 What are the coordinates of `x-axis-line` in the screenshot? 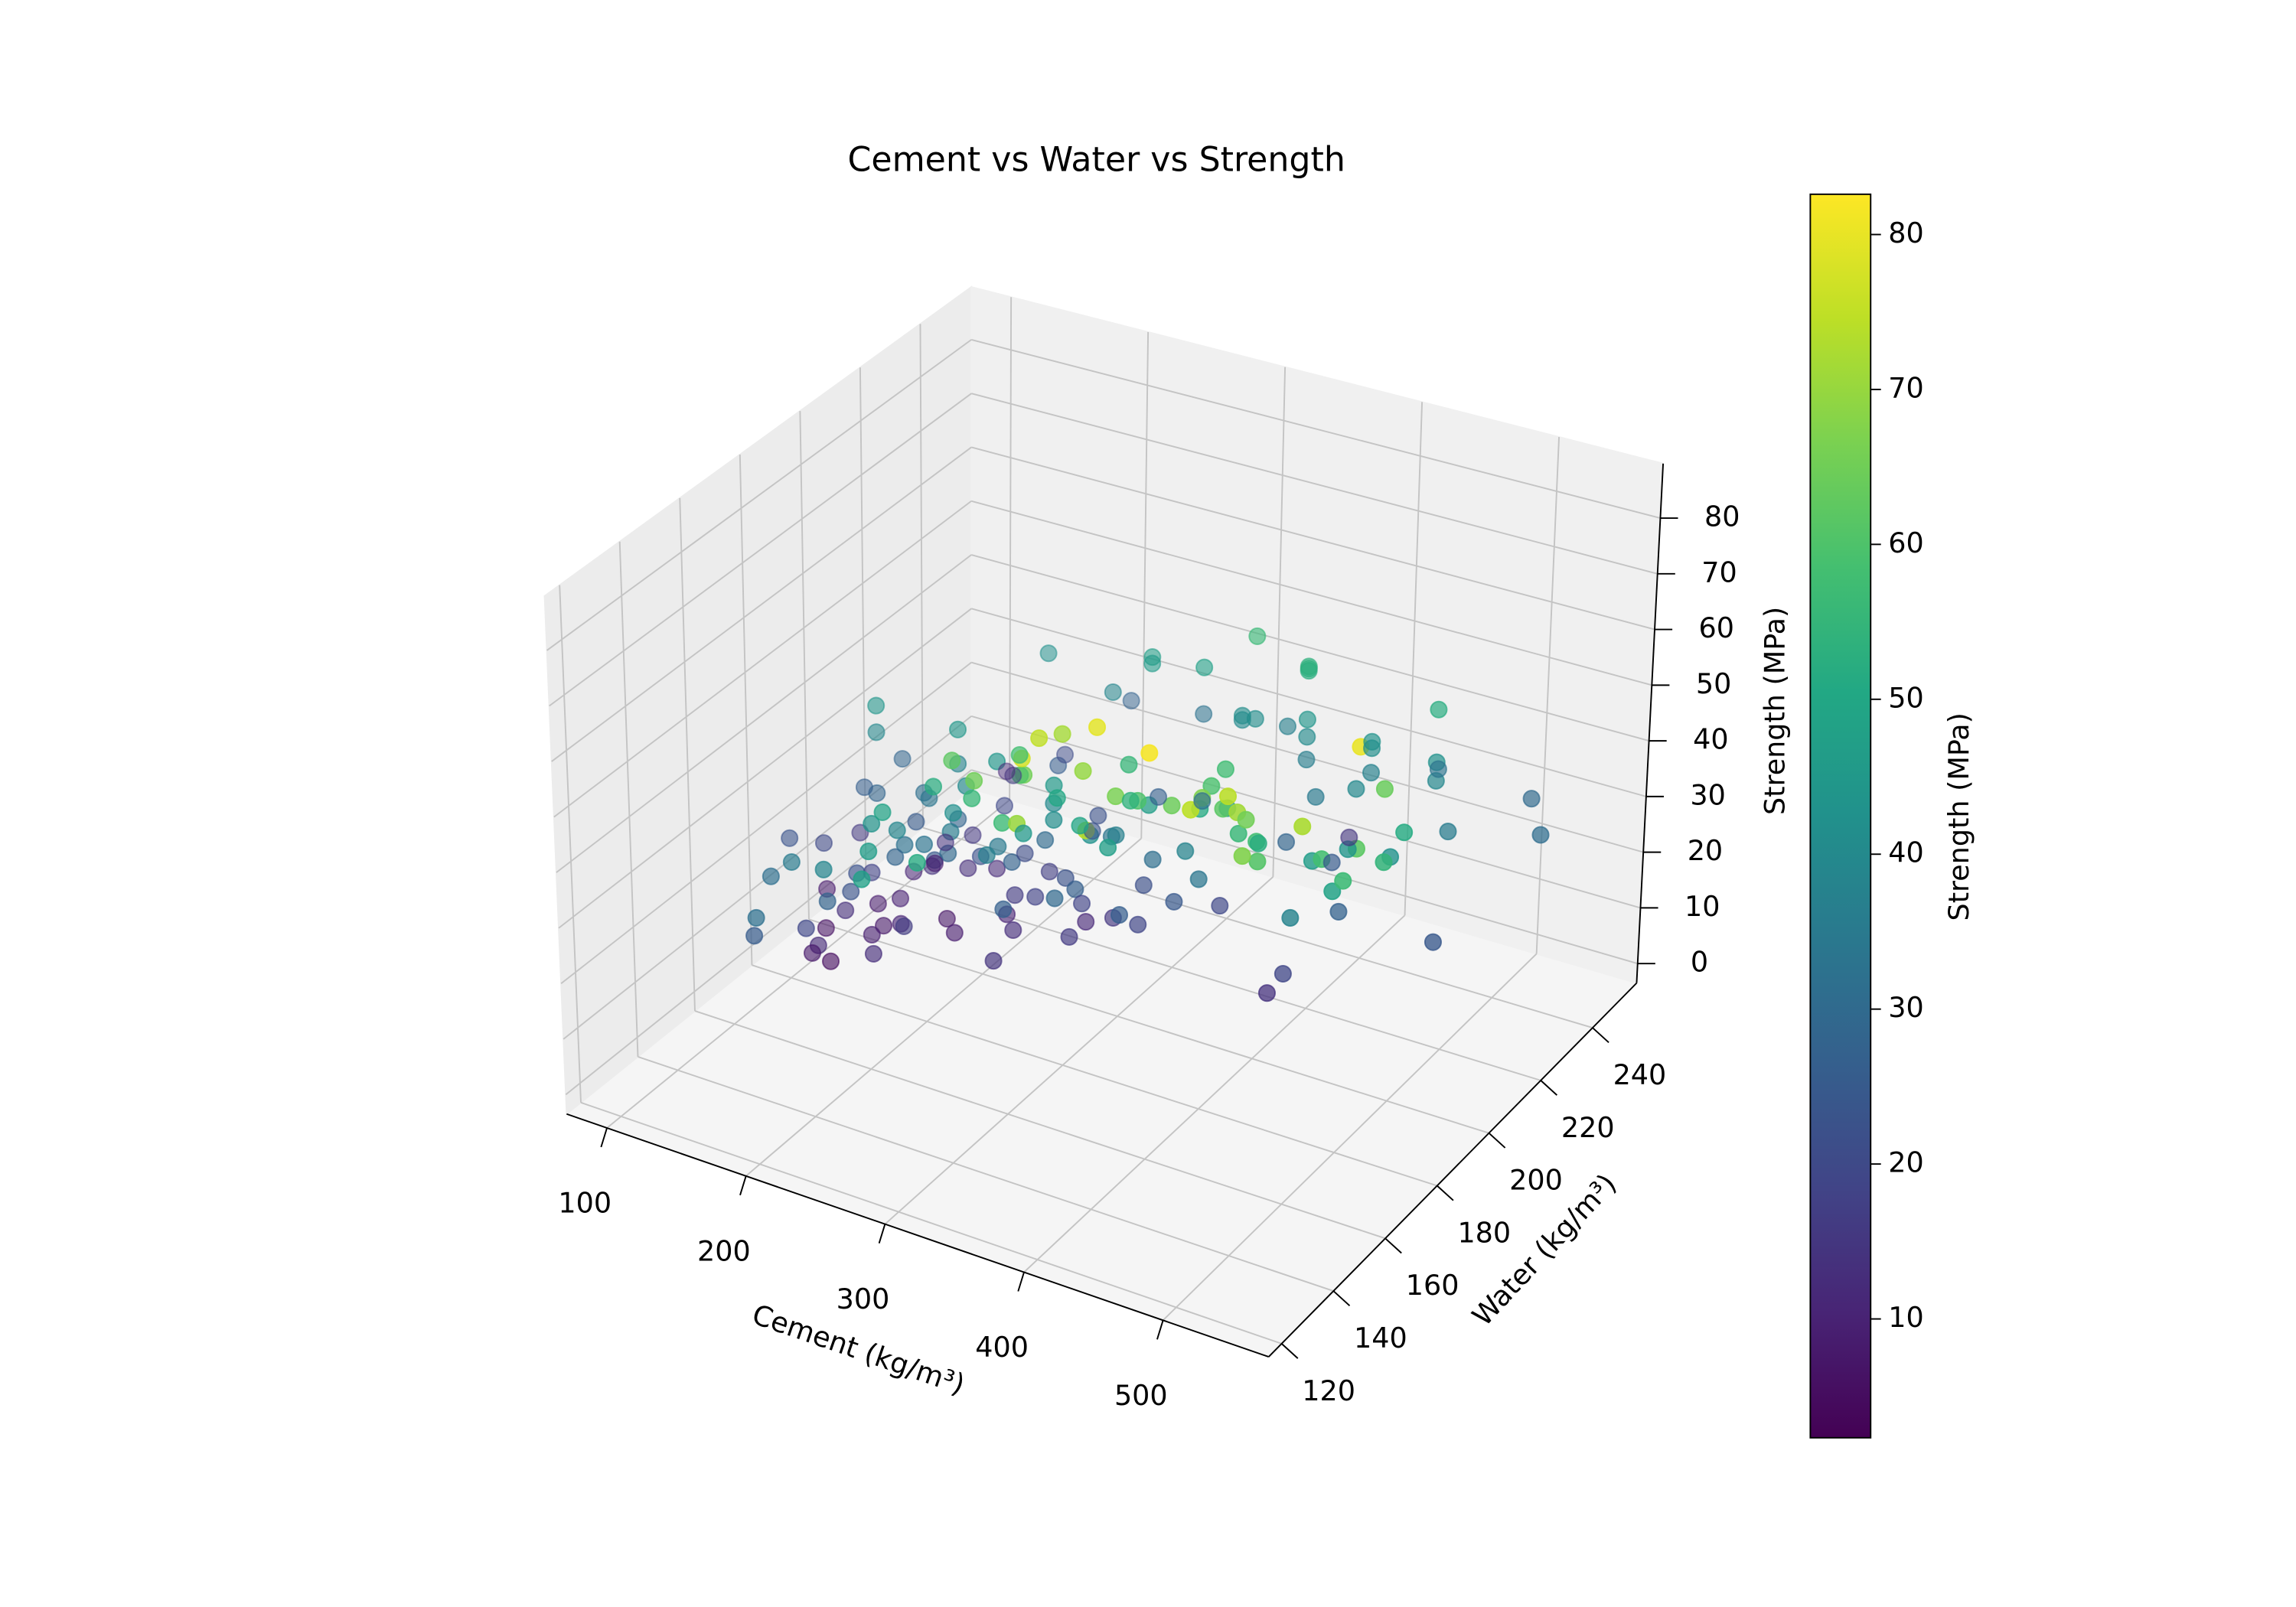 It's located at (918, 1235).